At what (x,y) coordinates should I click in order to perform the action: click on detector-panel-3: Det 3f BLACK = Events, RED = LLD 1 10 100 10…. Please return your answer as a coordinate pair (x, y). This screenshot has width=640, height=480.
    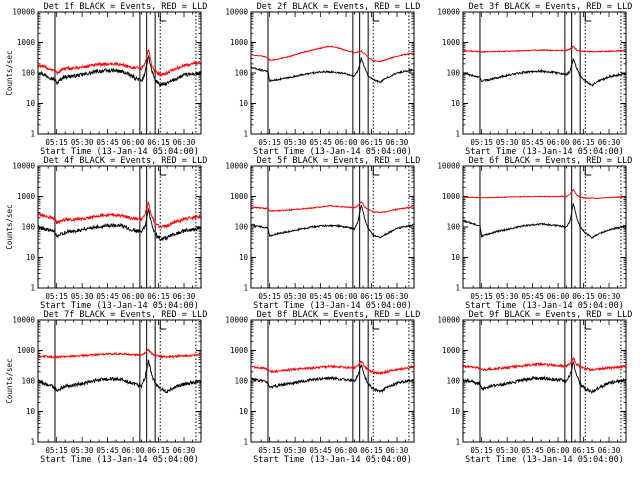
    Looking at the image, I should click on (534, 79).